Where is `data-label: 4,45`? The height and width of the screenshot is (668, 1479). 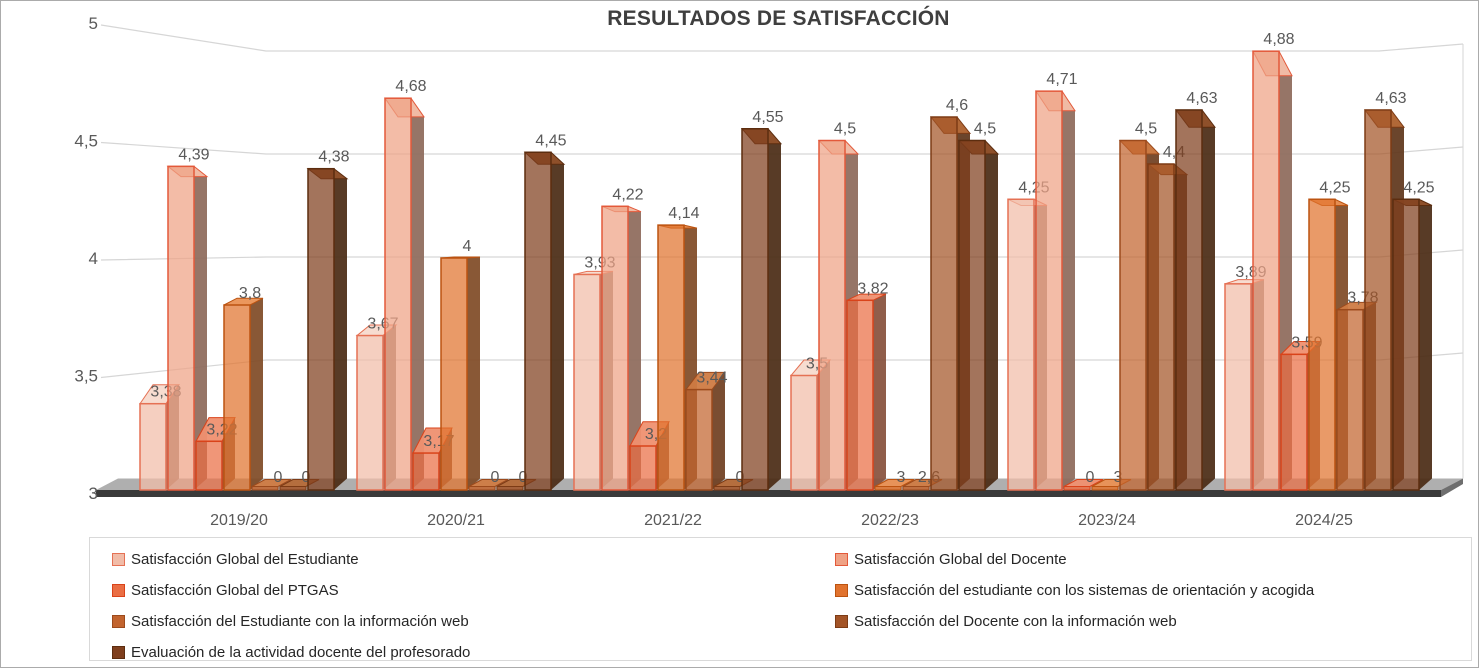
data-label: 4,45 is located at coordinates (550, 140).